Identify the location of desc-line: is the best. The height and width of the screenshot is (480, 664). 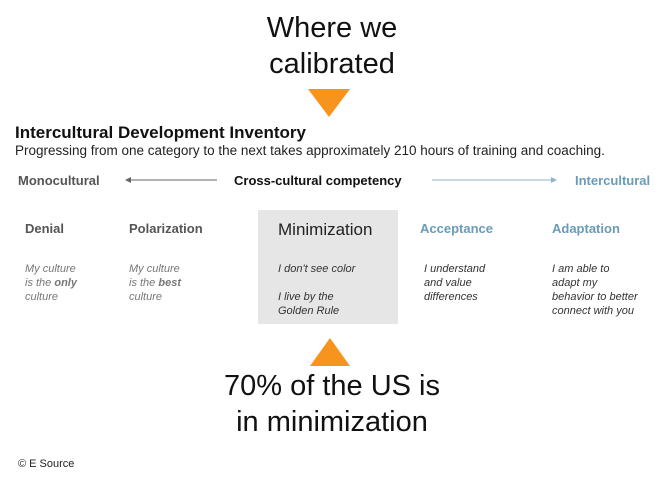
(155, 283).